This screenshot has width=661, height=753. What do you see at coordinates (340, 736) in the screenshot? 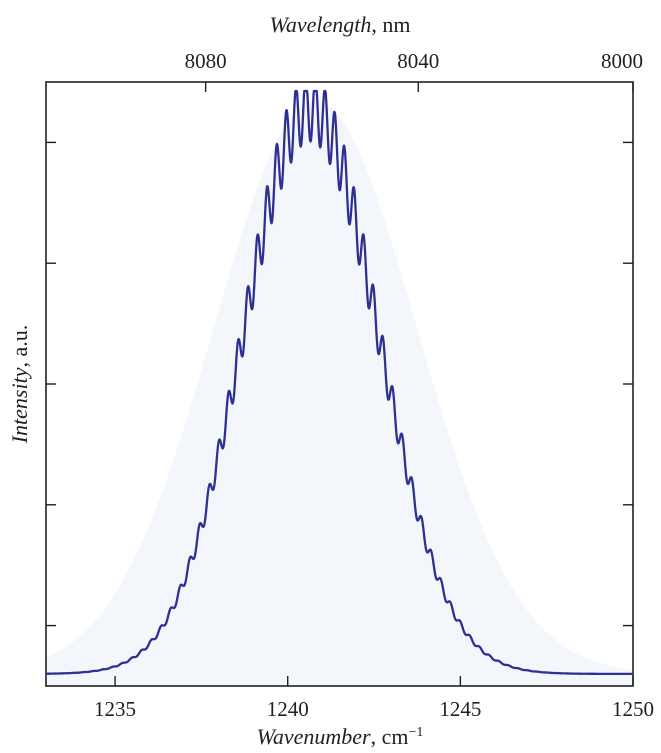
I see `x-axis-title: Wavenumber, cm−1` at bounding box center [340, 736].